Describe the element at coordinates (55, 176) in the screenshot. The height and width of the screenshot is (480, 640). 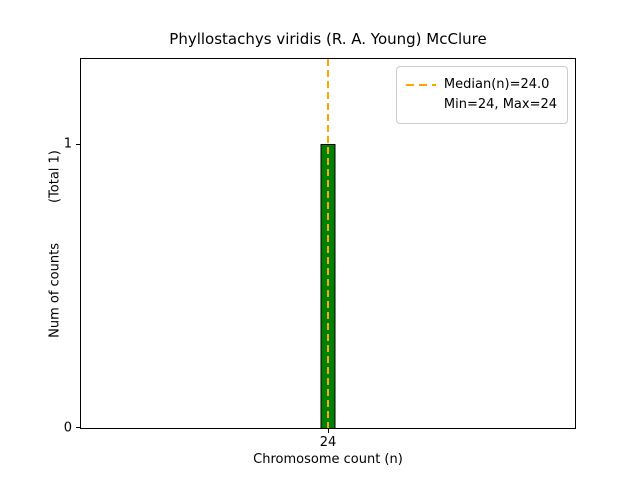
I see `y-axis-total-text: (Total 1)` at that location.